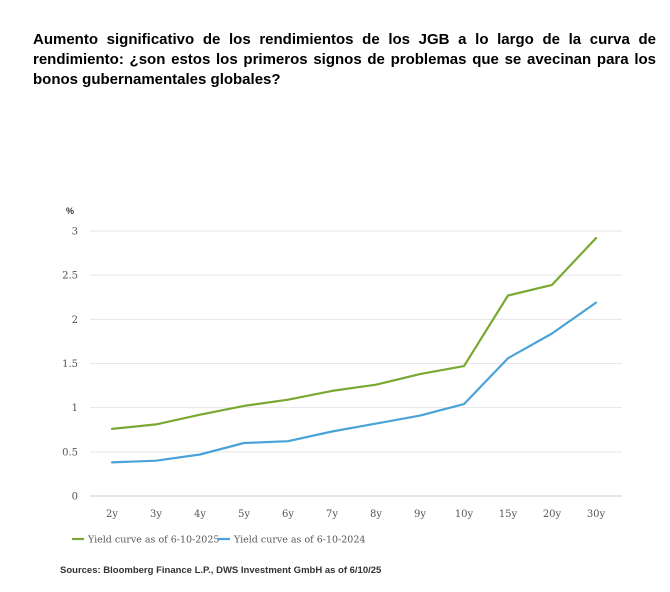 The height and width of the screenshot is (592, 670). Describe the element at coordinates (356, 514) in the screenshot. I see `x-axis-ticks: 2y 3y 4y 5y 6y 7y 8y 9y 10y 15y 20y 30y` at that location.